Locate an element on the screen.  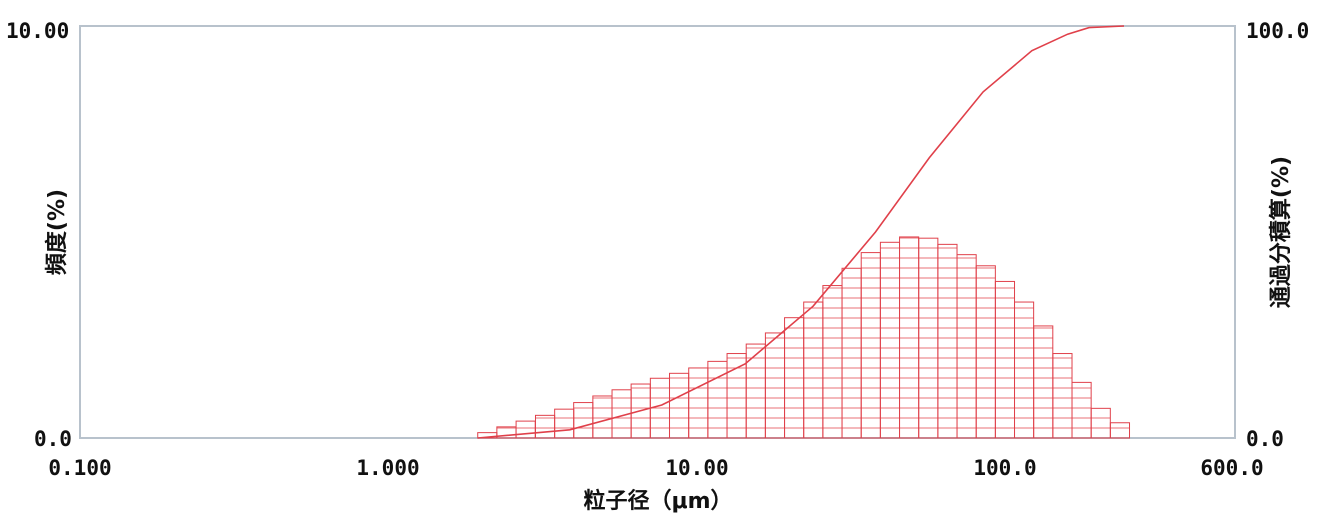
y-right-axis-title: 通過分積算(%) is located at coordinates (1281, 232).